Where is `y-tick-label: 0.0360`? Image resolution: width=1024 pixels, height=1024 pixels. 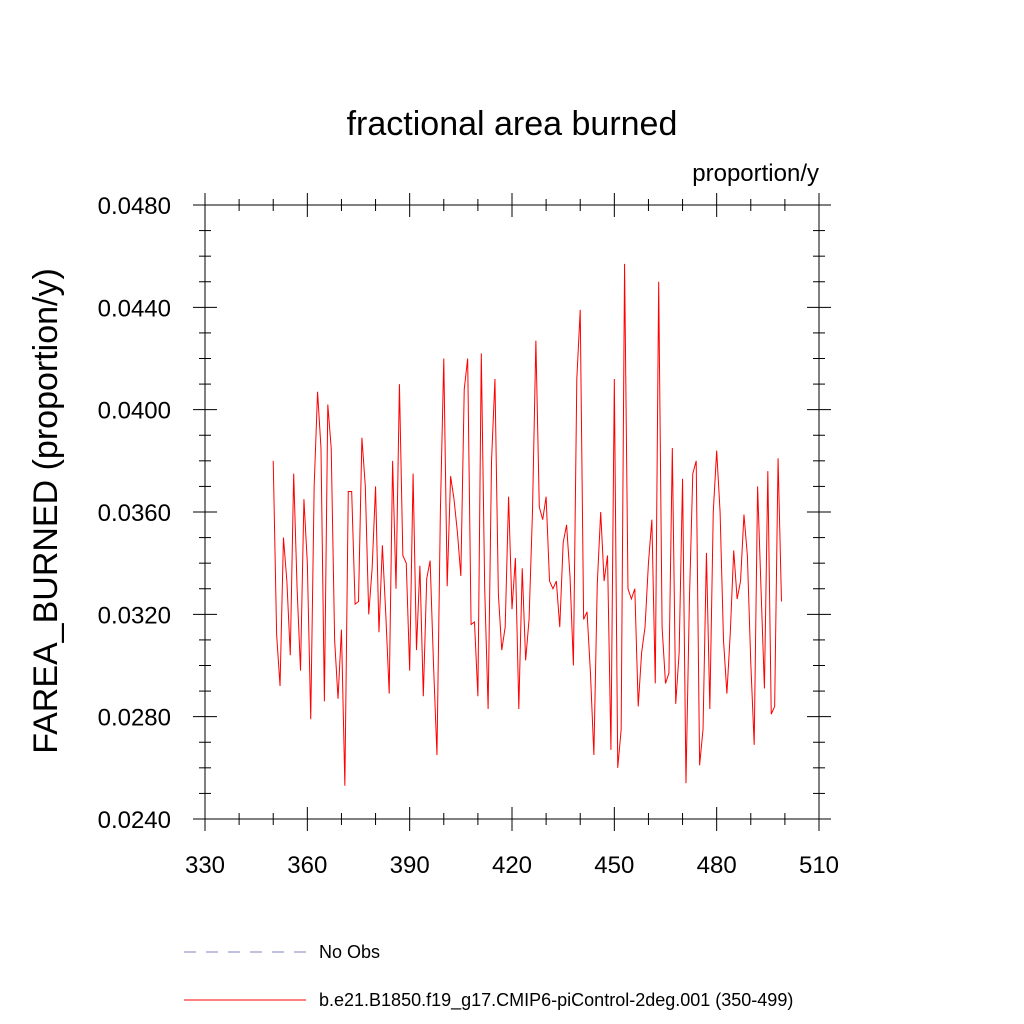
y-tick-label: 0.0360 is located at coordinates (134, 513).